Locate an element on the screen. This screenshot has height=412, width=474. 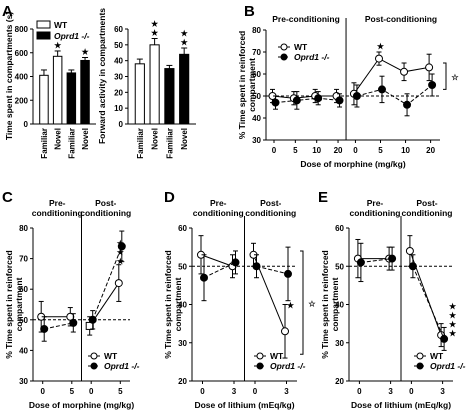
y-tick-label: 400 is located at coordinates (22, 77).